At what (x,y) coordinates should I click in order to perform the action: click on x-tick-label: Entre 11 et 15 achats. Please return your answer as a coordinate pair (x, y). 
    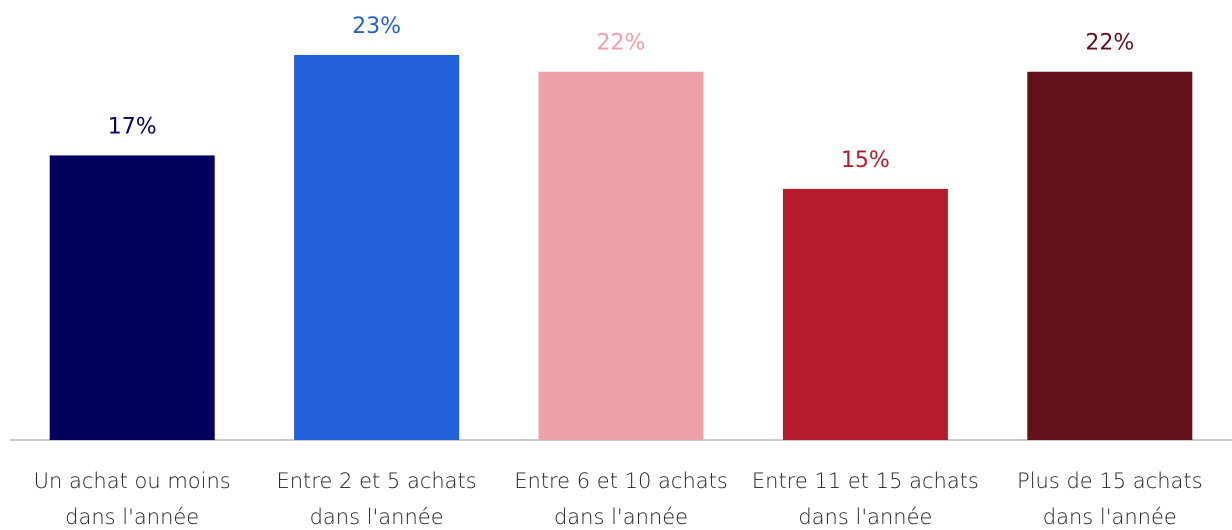
    Looking at the image, I should click on (865, 481).